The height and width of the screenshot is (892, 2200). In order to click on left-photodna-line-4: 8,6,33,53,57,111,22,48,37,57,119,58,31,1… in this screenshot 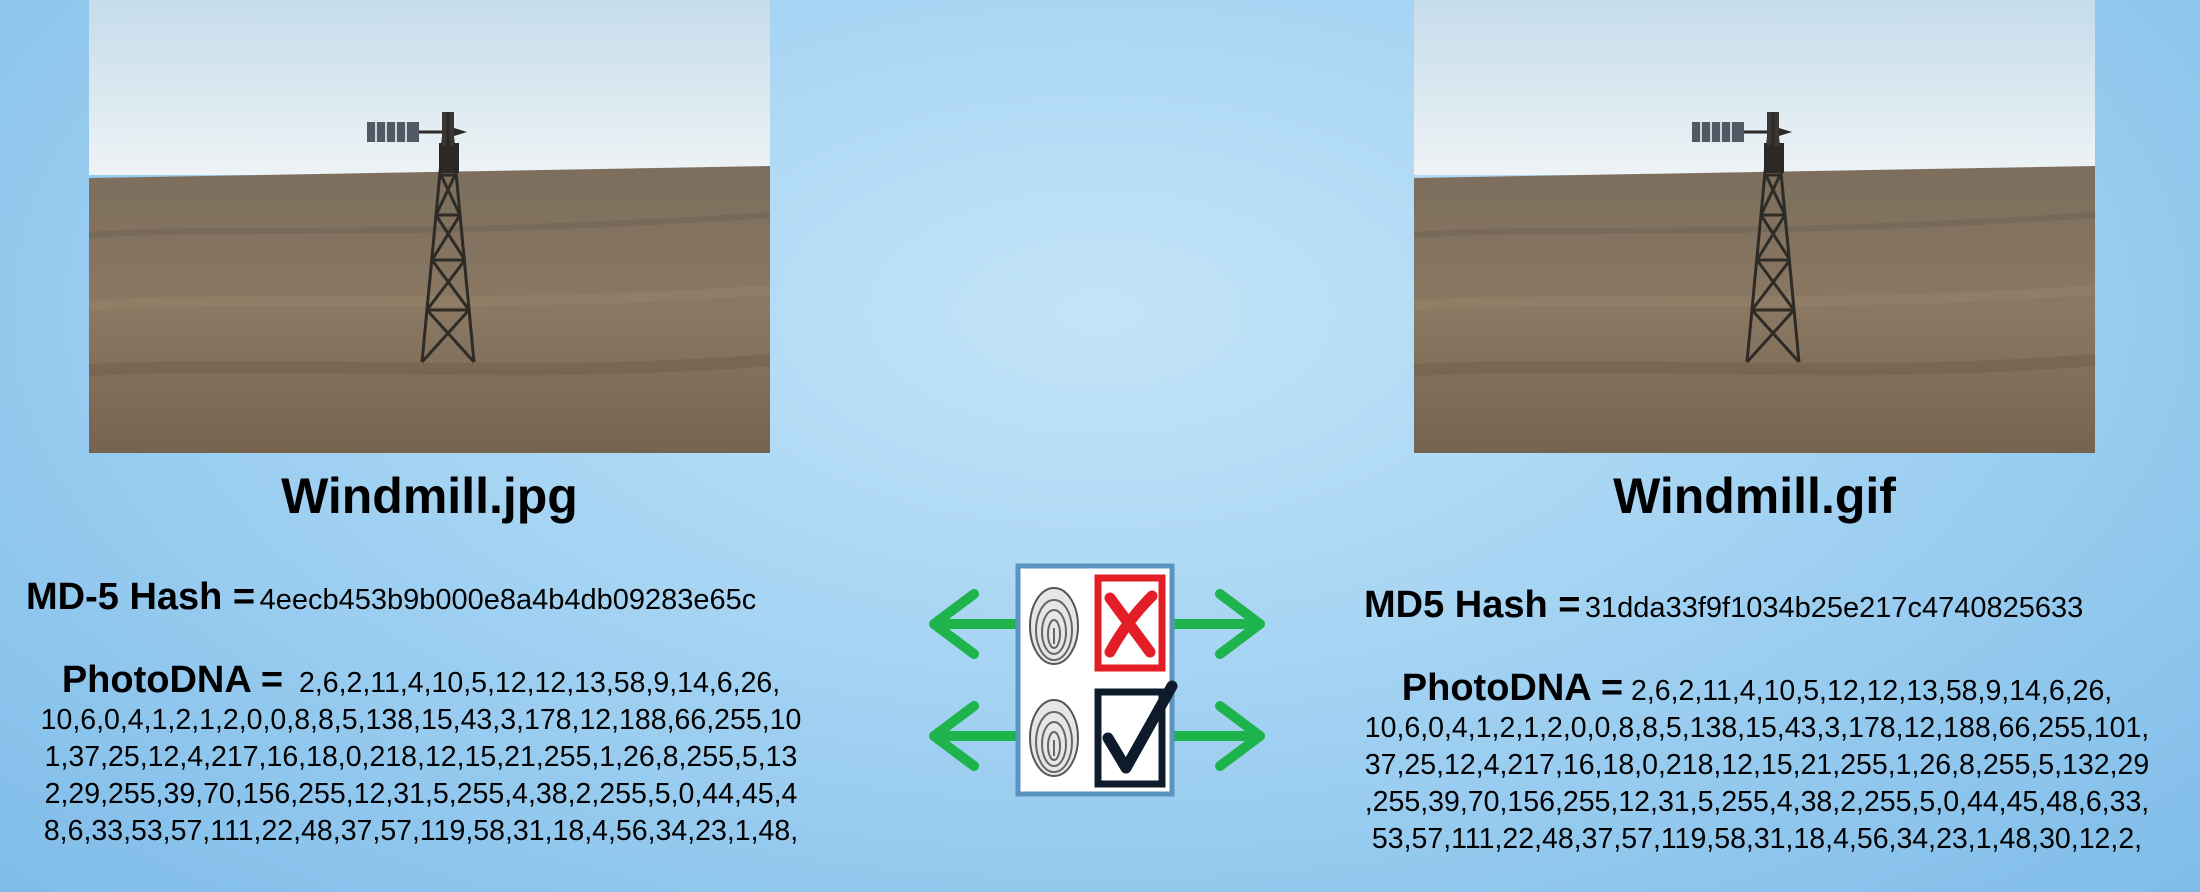, I will do `click(421, 831)`.